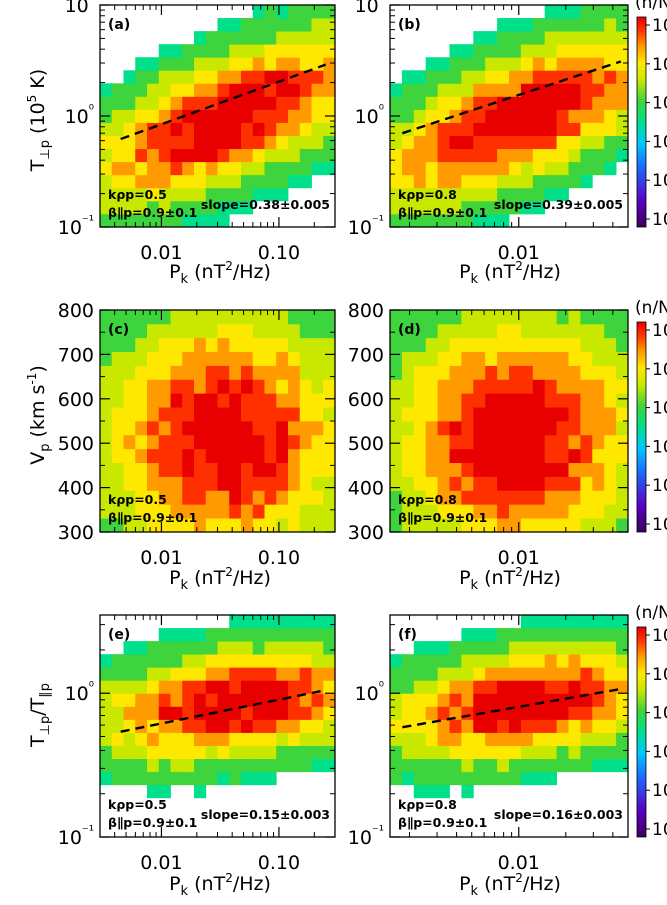 The height and width of the screenshot is (905, 667). What do you see at coordinates (220, 273) in the screenshot?
I see `xlabel-a: Pk (nT2/Hz)` at bounding box center [220, 273].